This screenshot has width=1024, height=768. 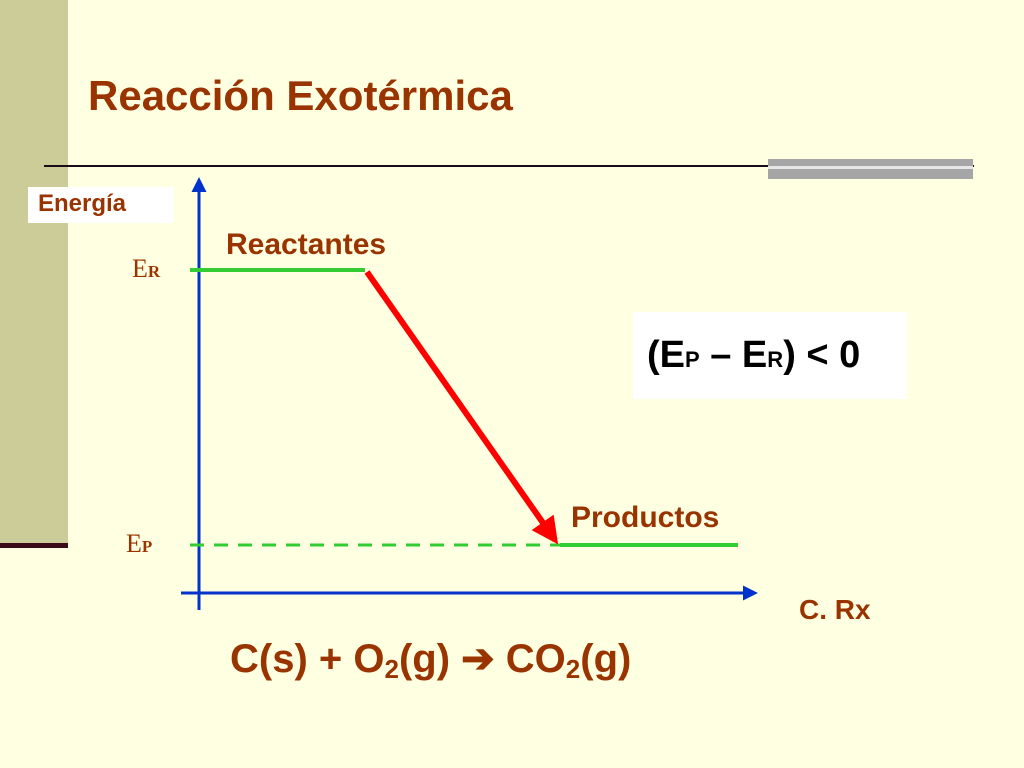 I want to click on side-decor-bar, so click(x=34, y=272).